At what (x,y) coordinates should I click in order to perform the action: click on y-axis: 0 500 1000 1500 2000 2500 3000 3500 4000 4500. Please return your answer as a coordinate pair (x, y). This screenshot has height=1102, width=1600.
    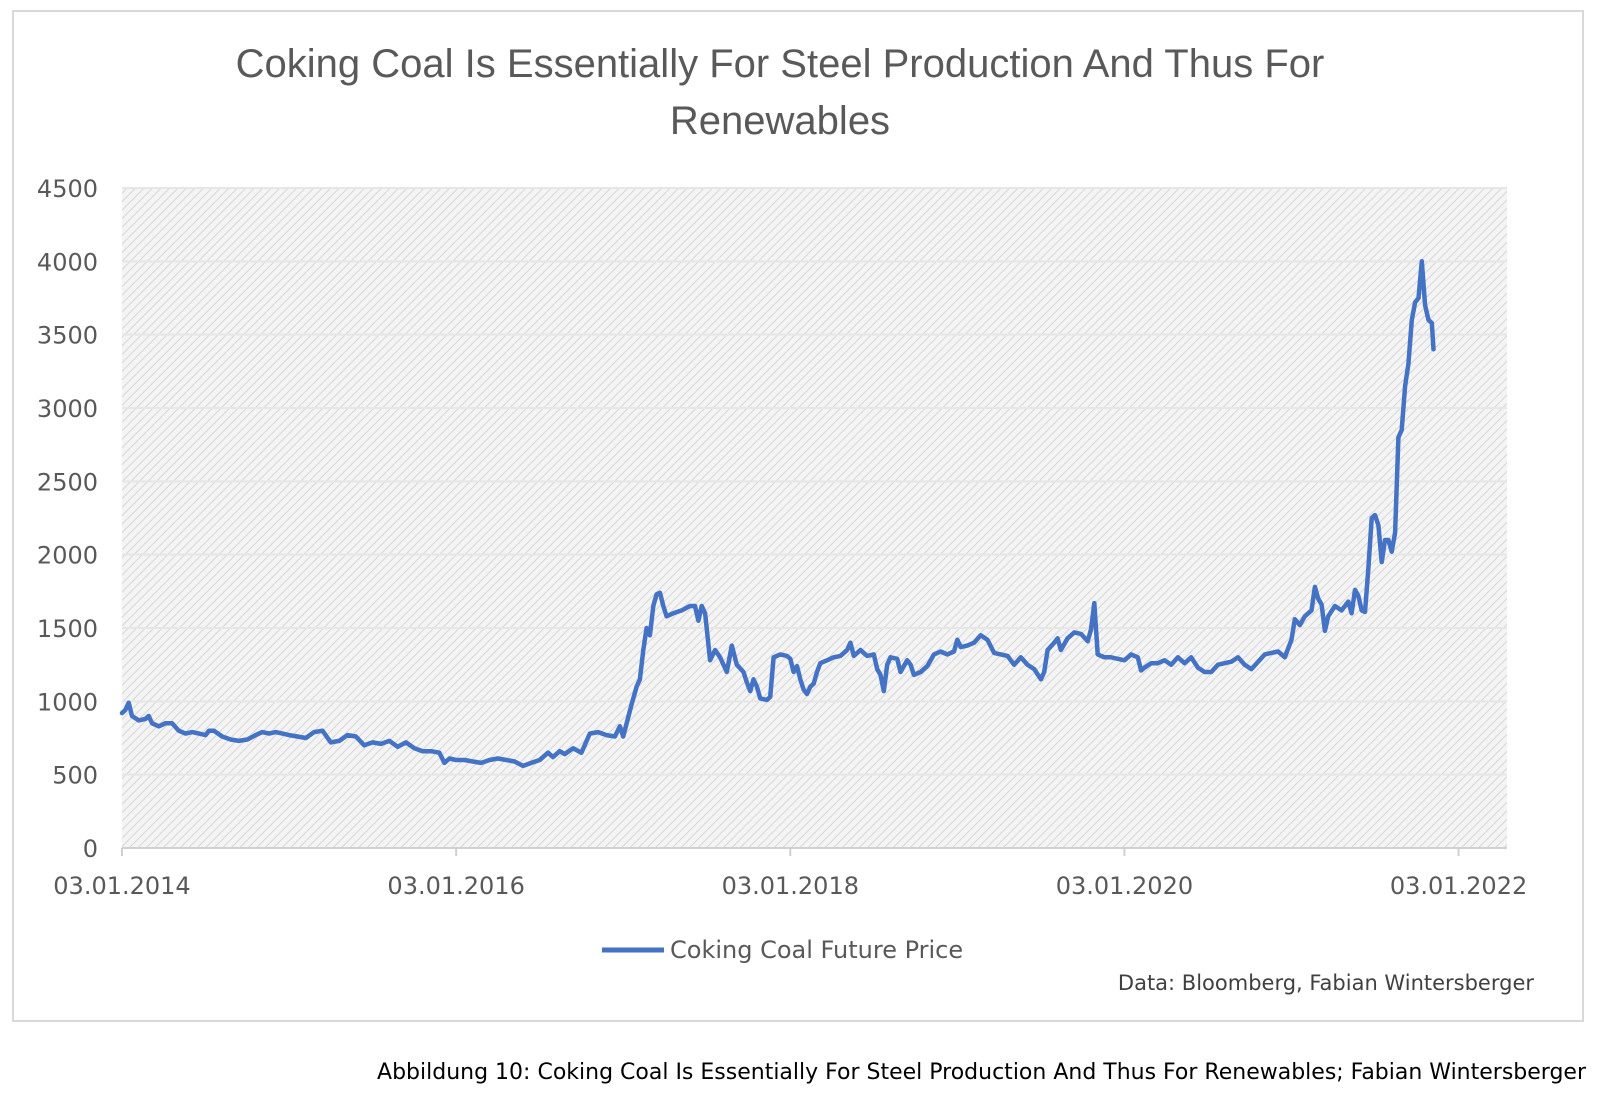
    Looking at the image, I should click on (67, 519).